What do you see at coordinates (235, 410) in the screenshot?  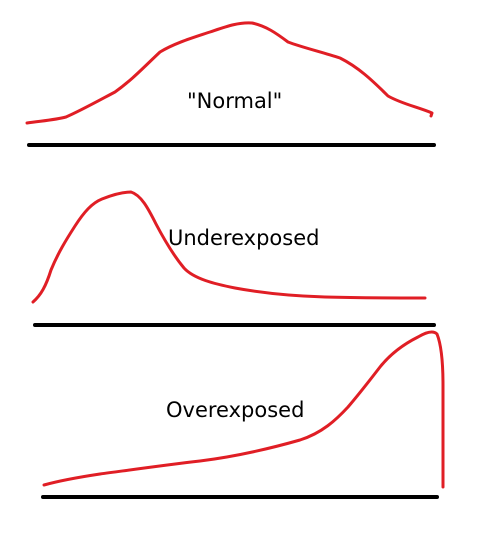 I see `overexposed-label: Overexposed` at bounding box center [235, 410].